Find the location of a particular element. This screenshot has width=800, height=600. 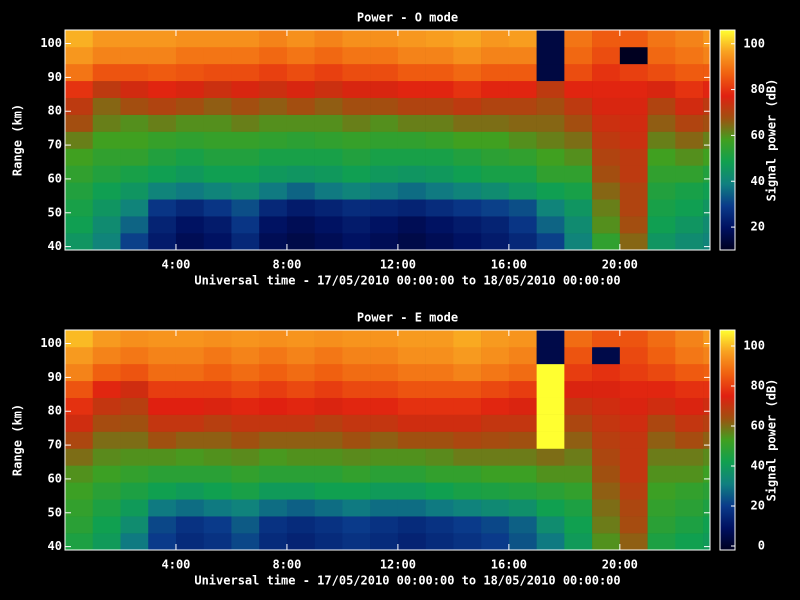

colorbar-tick-label: 40 is located at coordinates (758, 466).